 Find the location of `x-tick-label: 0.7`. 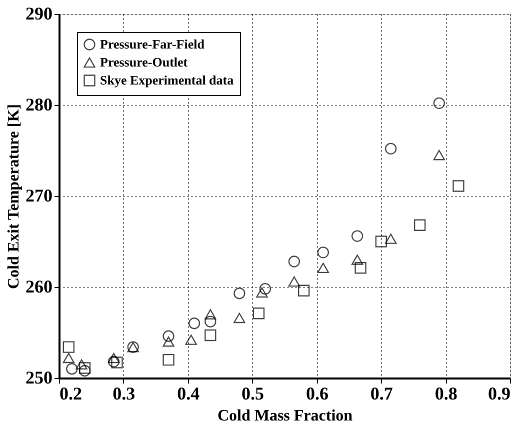

x-tick-label: 0.7 is located at coordinates (381, 394).